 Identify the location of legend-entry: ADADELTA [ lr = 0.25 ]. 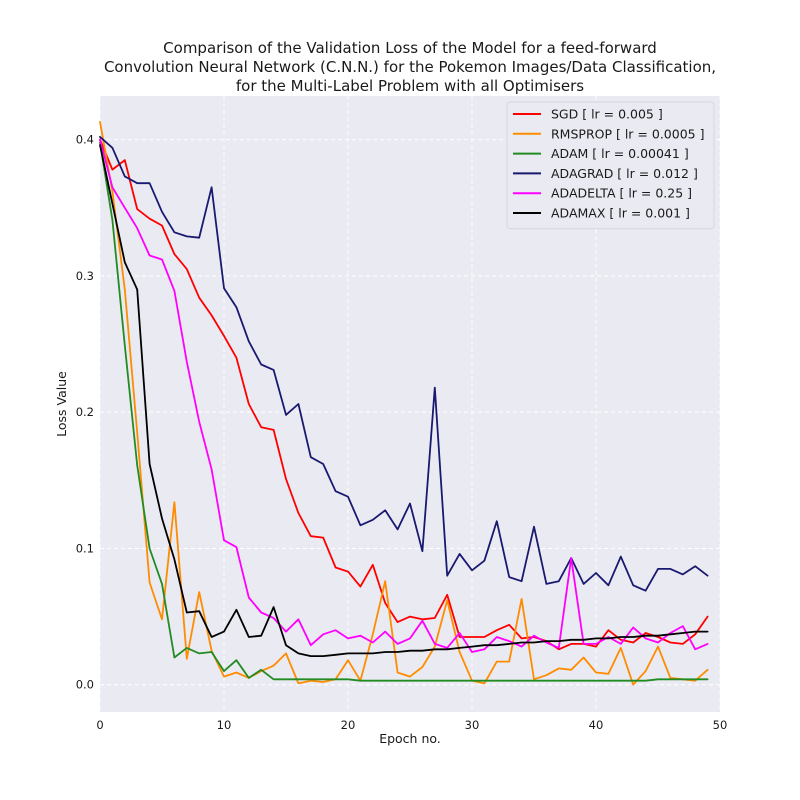
(621, 193).